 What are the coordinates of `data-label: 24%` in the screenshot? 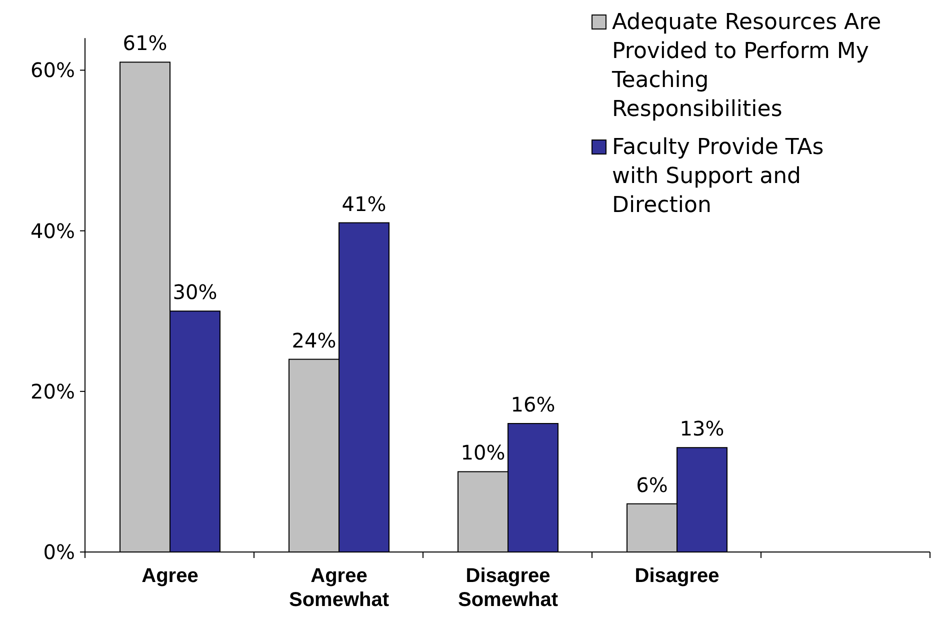 It's located at (314, 340).